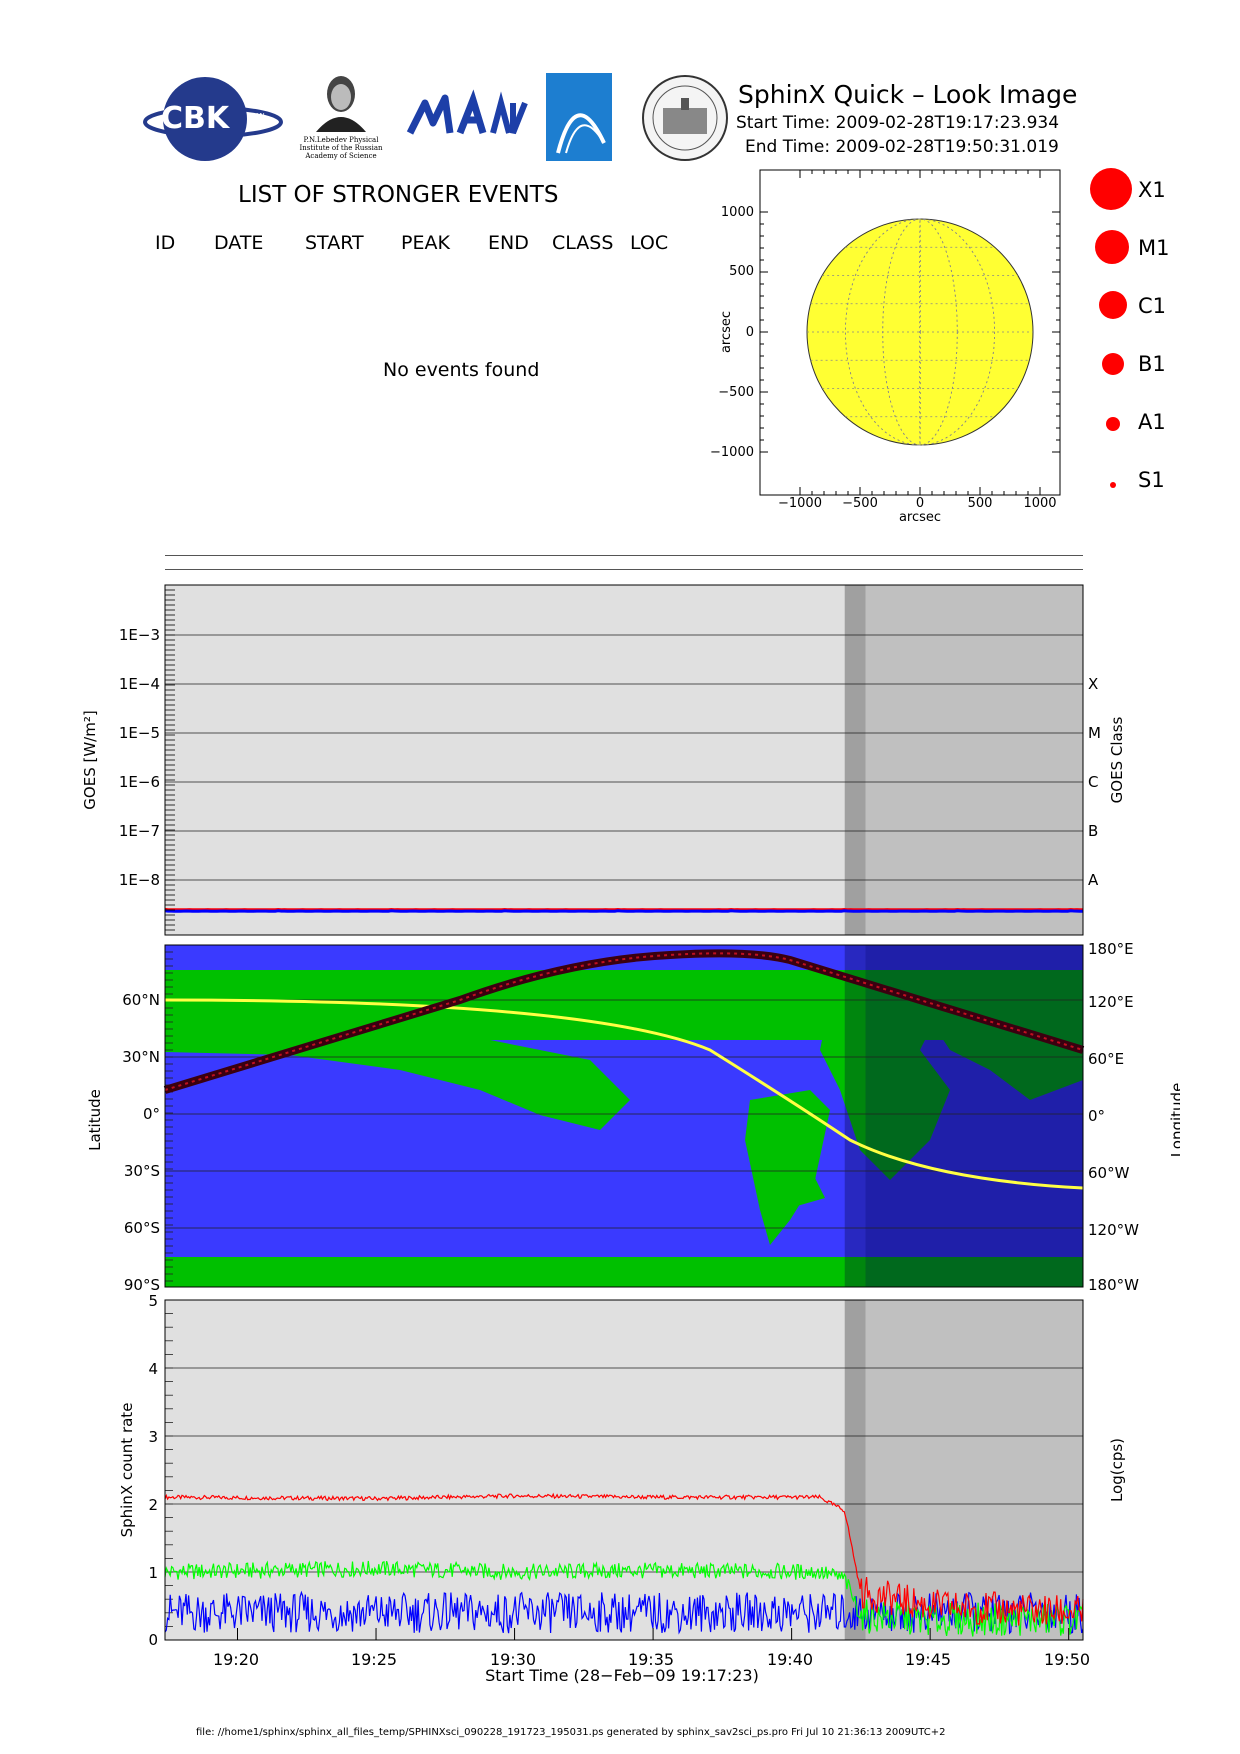 The width and height of the screenshot is (1240, 1754). What do you see at coordinates (750, 332) in the screenshot?
I see `sun-y-tick-2: 0` at bounding box center [750, 332].